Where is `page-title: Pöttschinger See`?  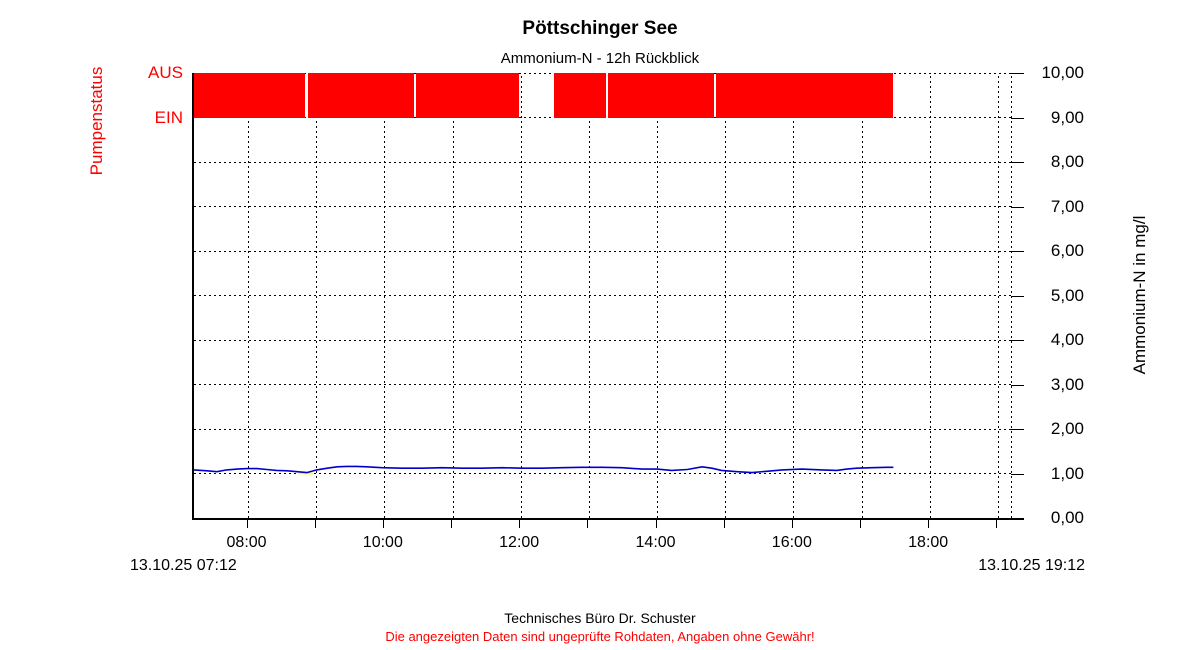 page-title: Pöttschinger See is located at coordinates (600, 28).